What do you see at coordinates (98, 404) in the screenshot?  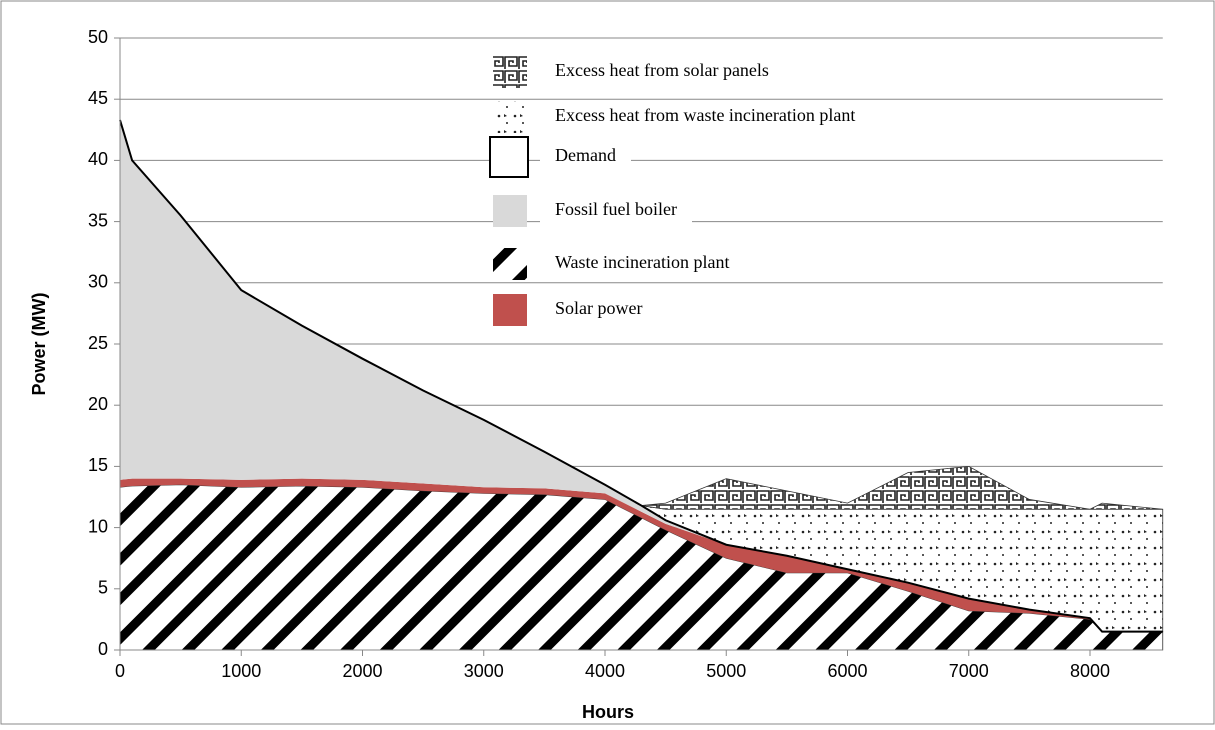 I see `y-tick-label: 20` at bounding box center [98, 404].